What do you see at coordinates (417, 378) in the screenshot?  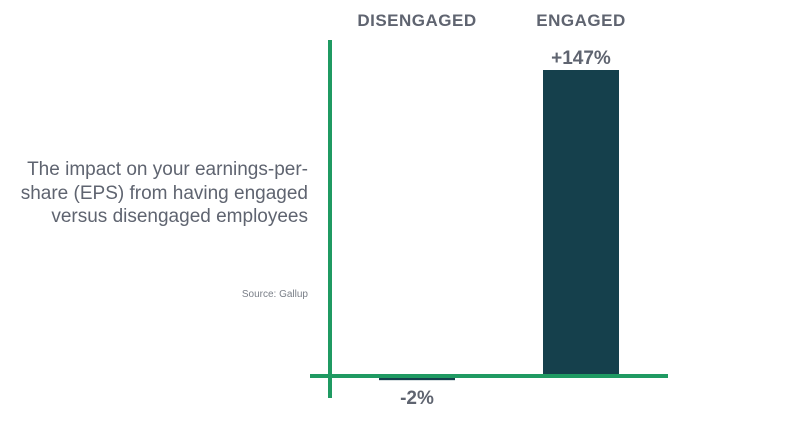 I see `bar-disengaged` at bounding box center [417, 378].